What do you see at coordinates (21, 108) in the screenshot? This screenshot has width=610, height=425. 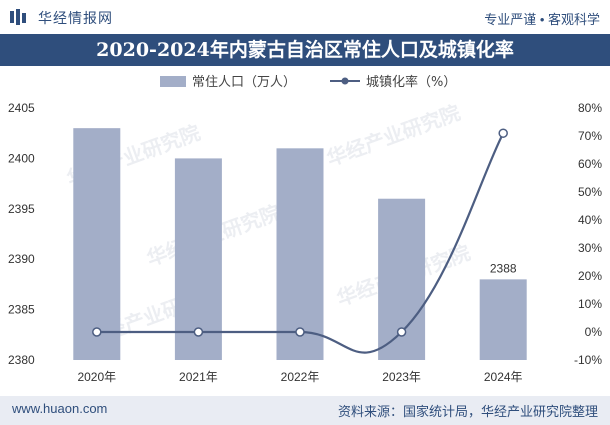 I see `left-axis-tick: 2405` at bounding box center [21, 108].